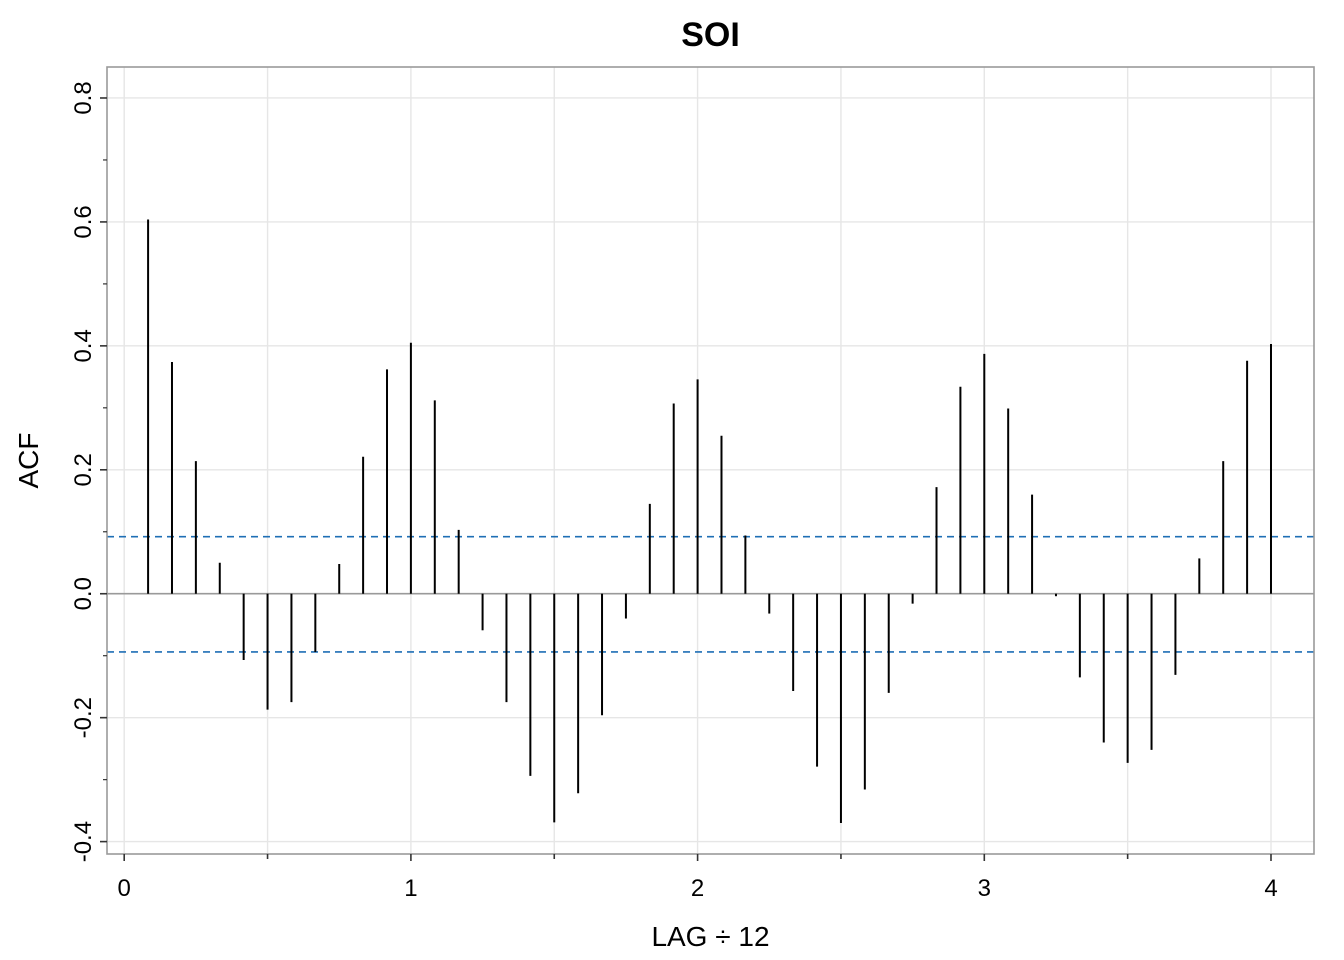  What do you see at coordinates (83, 717) in the screenshot?
I see `y-tick-label: -0.2` at bounding box center [83, 717].